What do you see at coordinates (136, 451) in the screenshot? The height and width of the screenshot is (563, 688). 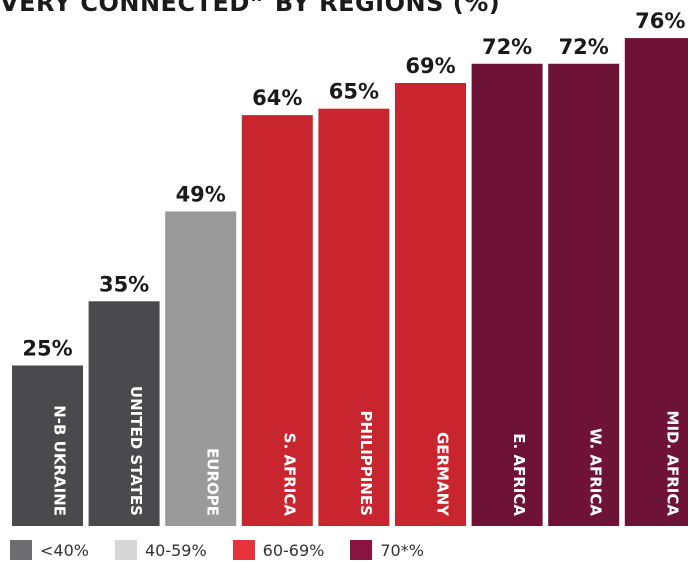 I see `category-label-2: UNITED STATES` at bounding box center [136, 451].